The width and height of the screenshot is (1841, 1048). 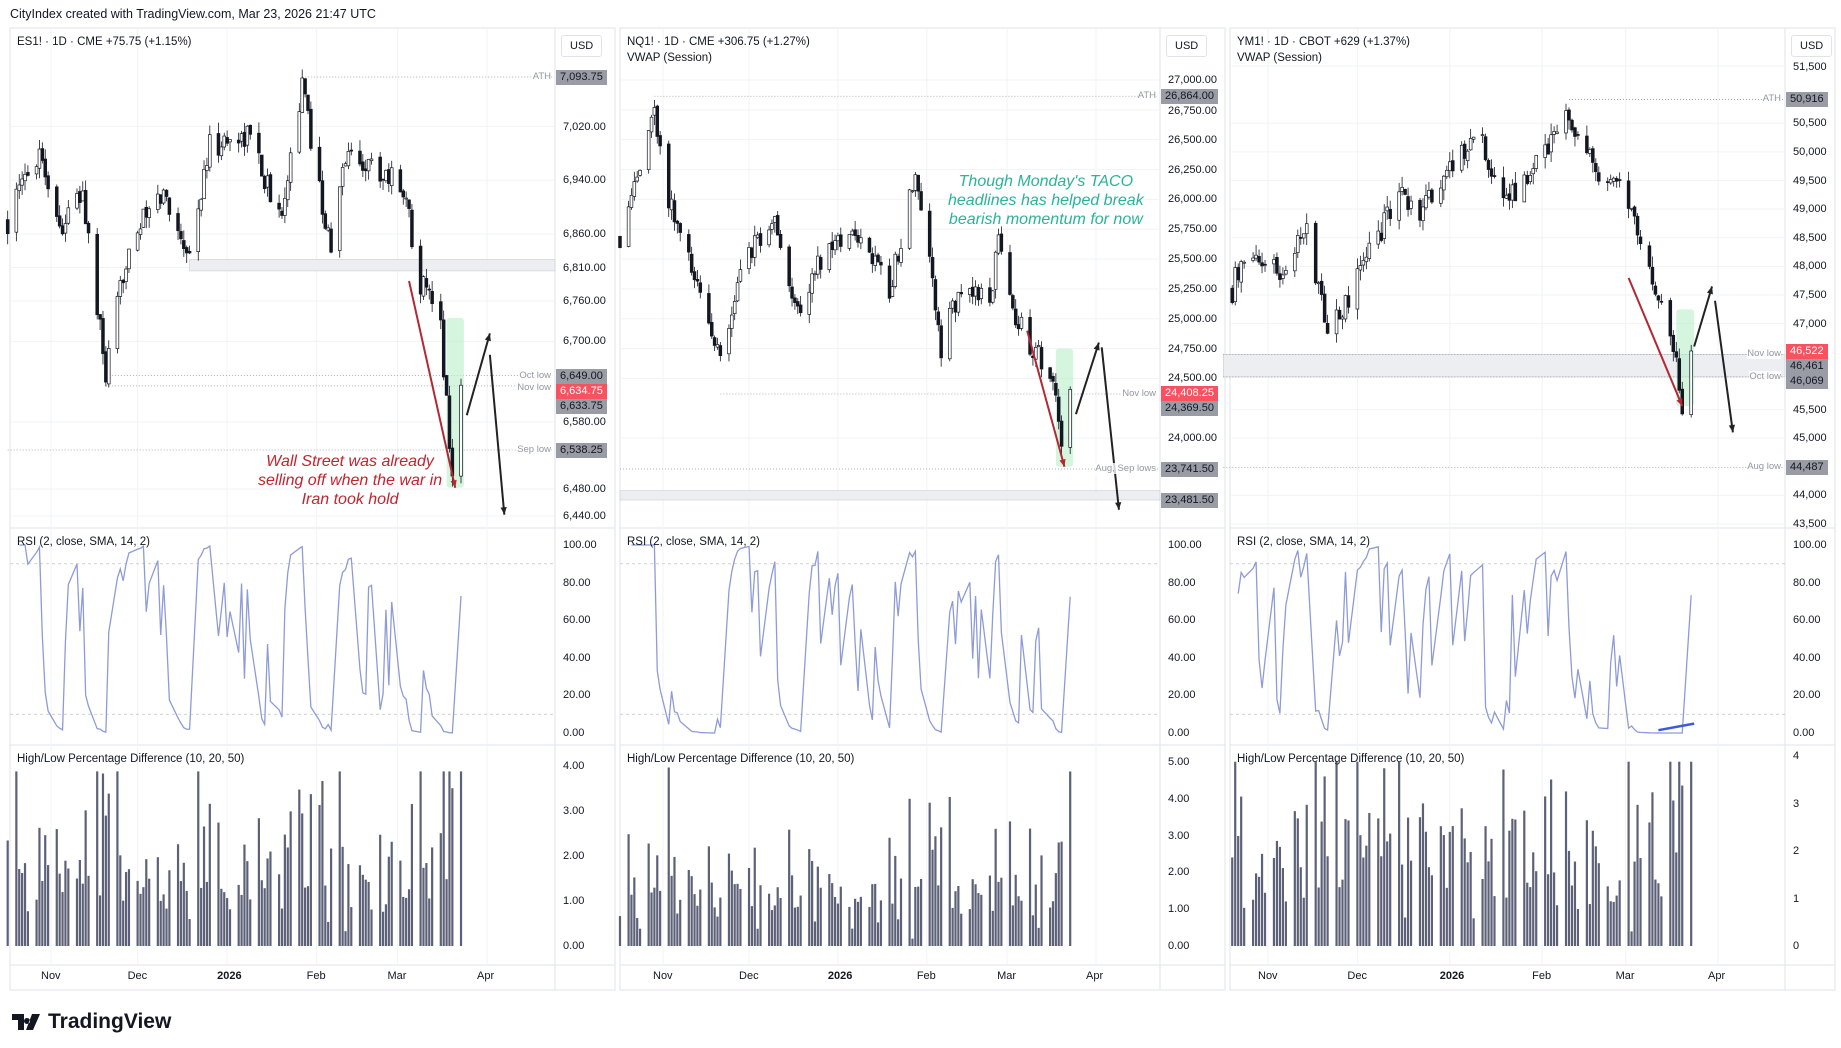 I want to click on last-price-tag: 6,634.75, so click(x=581, y=391).